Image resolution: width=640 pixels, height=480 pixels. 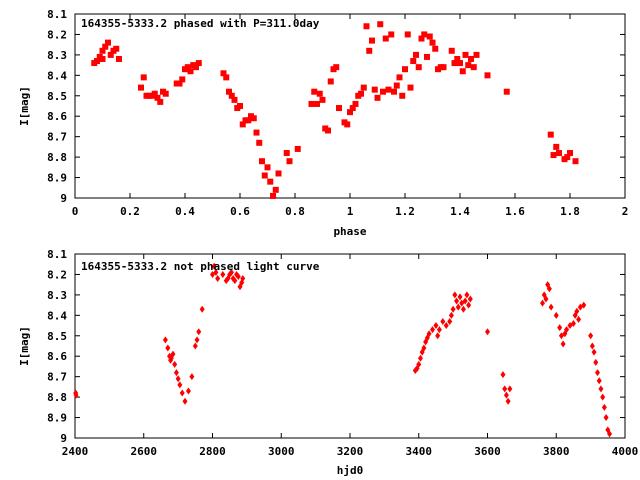 I want to click on x-tick-label: 1.6, so click(x=515, y=211).